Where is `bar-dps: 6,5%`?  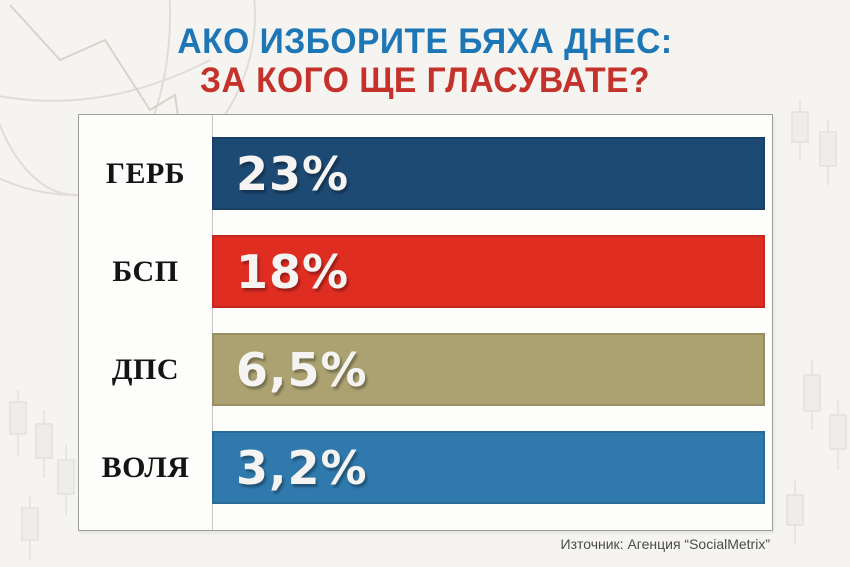 bar-dps: 6,5% is located at coordinates (488, 369).